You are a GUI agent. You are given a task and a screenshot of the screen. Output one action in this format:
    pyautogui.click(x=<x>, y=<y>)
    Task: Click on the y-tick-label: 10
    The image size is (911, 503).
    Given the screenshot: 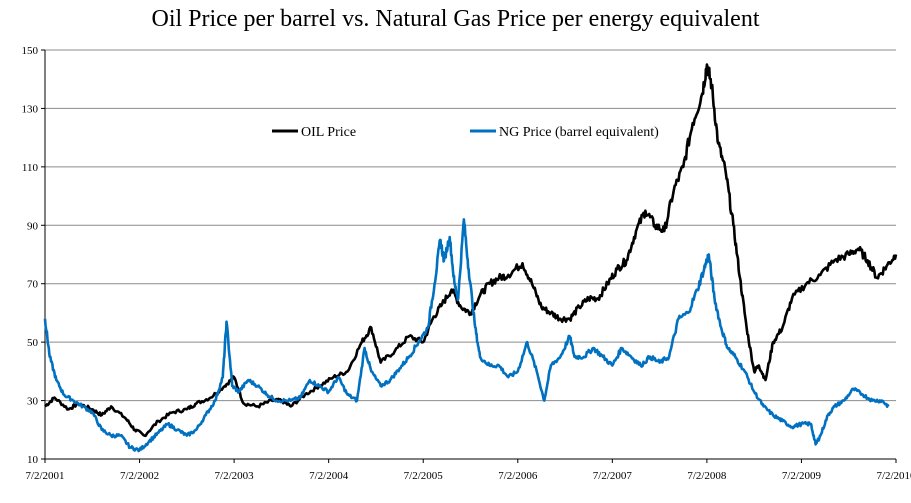 What is the action you would take?
    pyautogui.click(x=33, y=460)
    